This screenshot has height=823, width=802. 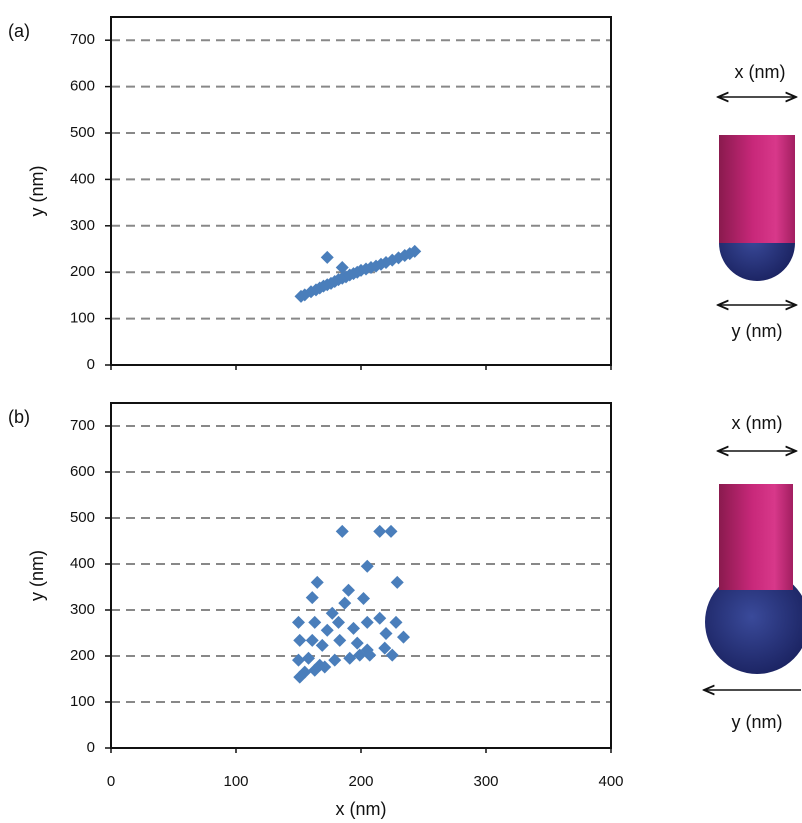 What do you see at coordinates (19, 31) in the screenshot?
I see `panel-label: (a)` at bounding box center [19, 31].